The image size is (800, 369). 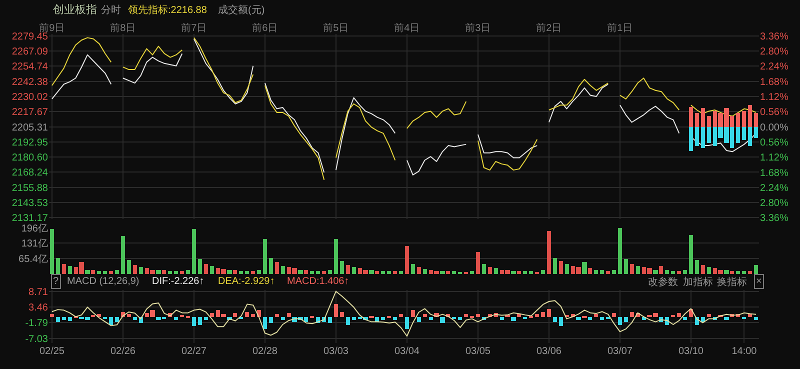 What do you see at coordinates (111, 10) in the screenshot?
I see `text: 分时` at bounding box center [111, 10].